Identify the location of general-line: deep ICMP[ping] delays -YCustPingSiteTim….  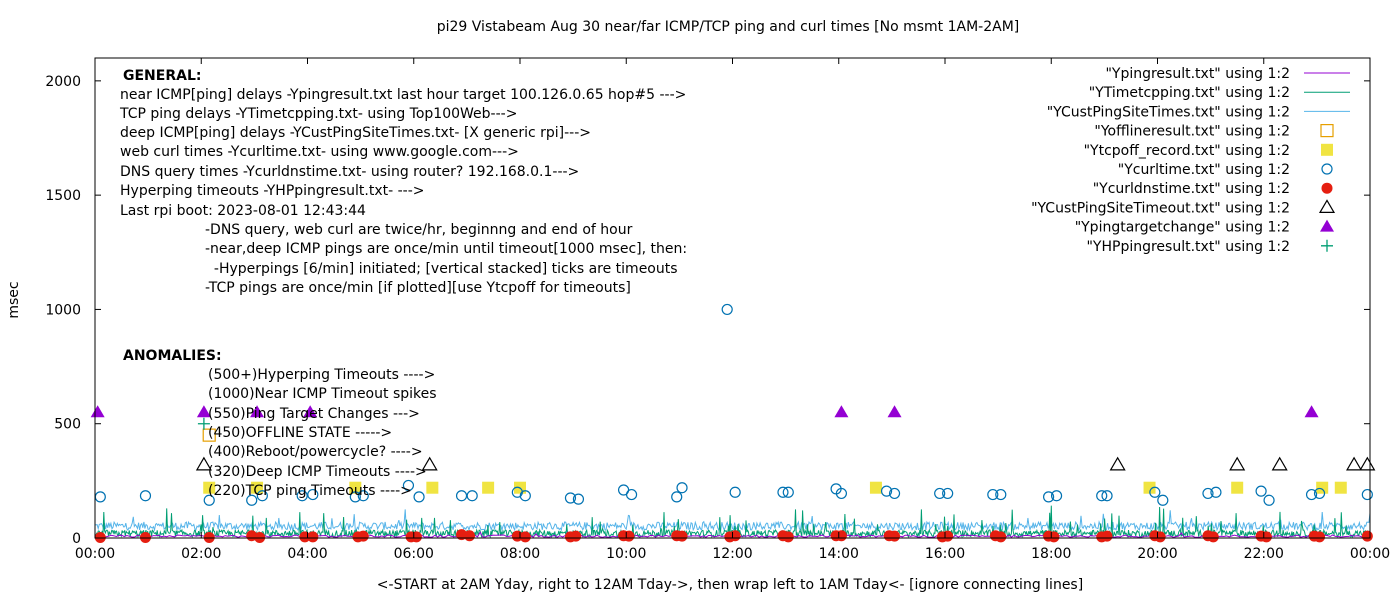
(355, 133).